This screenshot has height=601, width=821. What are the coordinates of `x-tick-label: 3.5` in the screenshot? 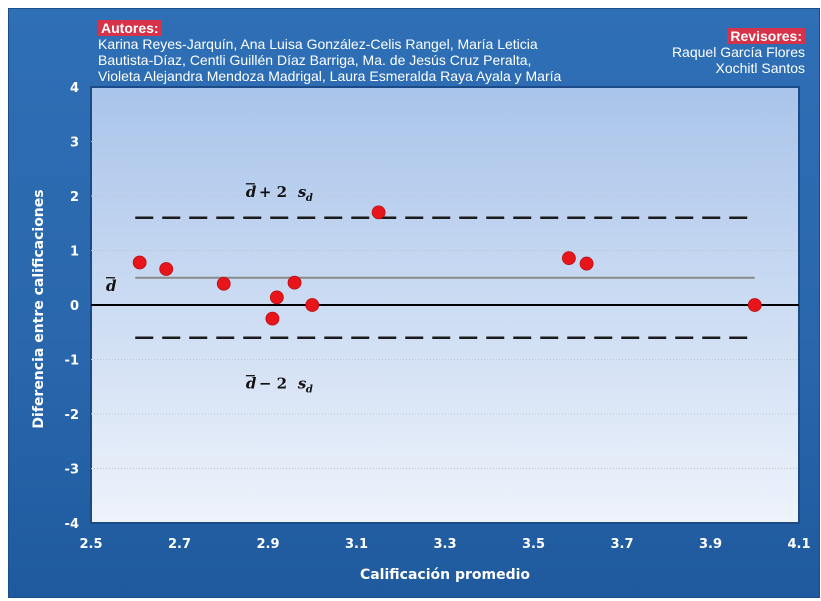 It's located at (533, 544).